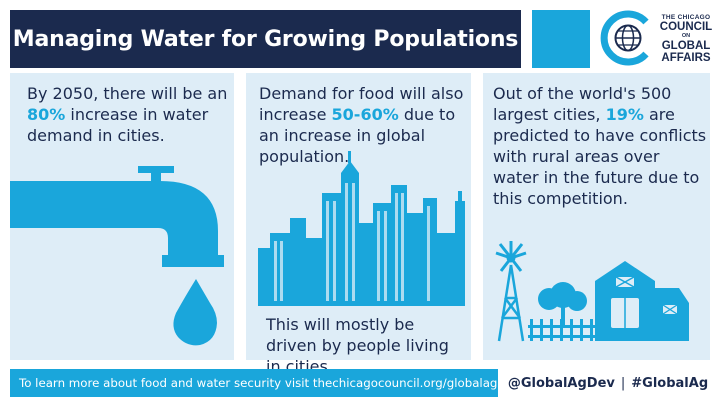 This screenshot has height=405, width=720. I want to click on panel-3-pre: Out of the world's 500 largest cities,, so click(582, 104).